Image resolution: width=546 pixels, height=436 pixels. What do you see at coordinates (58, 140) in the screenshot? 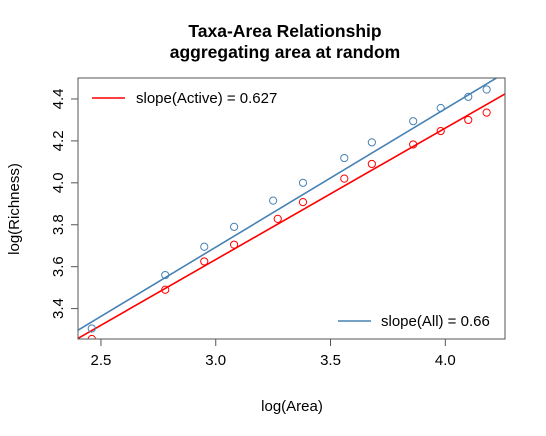
I see `y-tick-label: 4.2` at bounding box center [58, 140].